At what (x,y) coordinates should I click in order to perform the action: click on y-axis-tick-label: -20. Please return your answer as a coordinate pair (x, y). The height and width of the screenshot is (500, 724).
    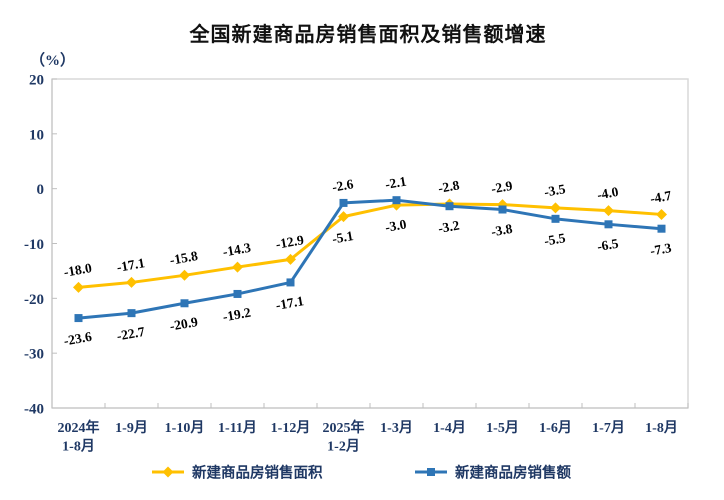
    Looking at the image, I should click on (34, 300).